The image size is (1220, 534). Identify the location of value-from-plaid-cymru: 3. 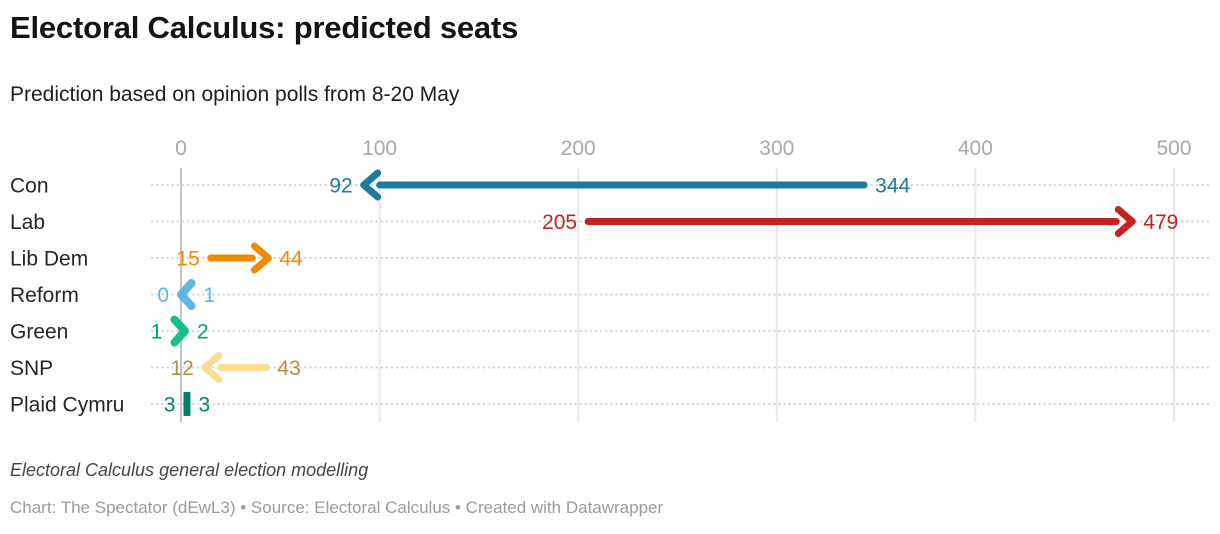
(170, 405).